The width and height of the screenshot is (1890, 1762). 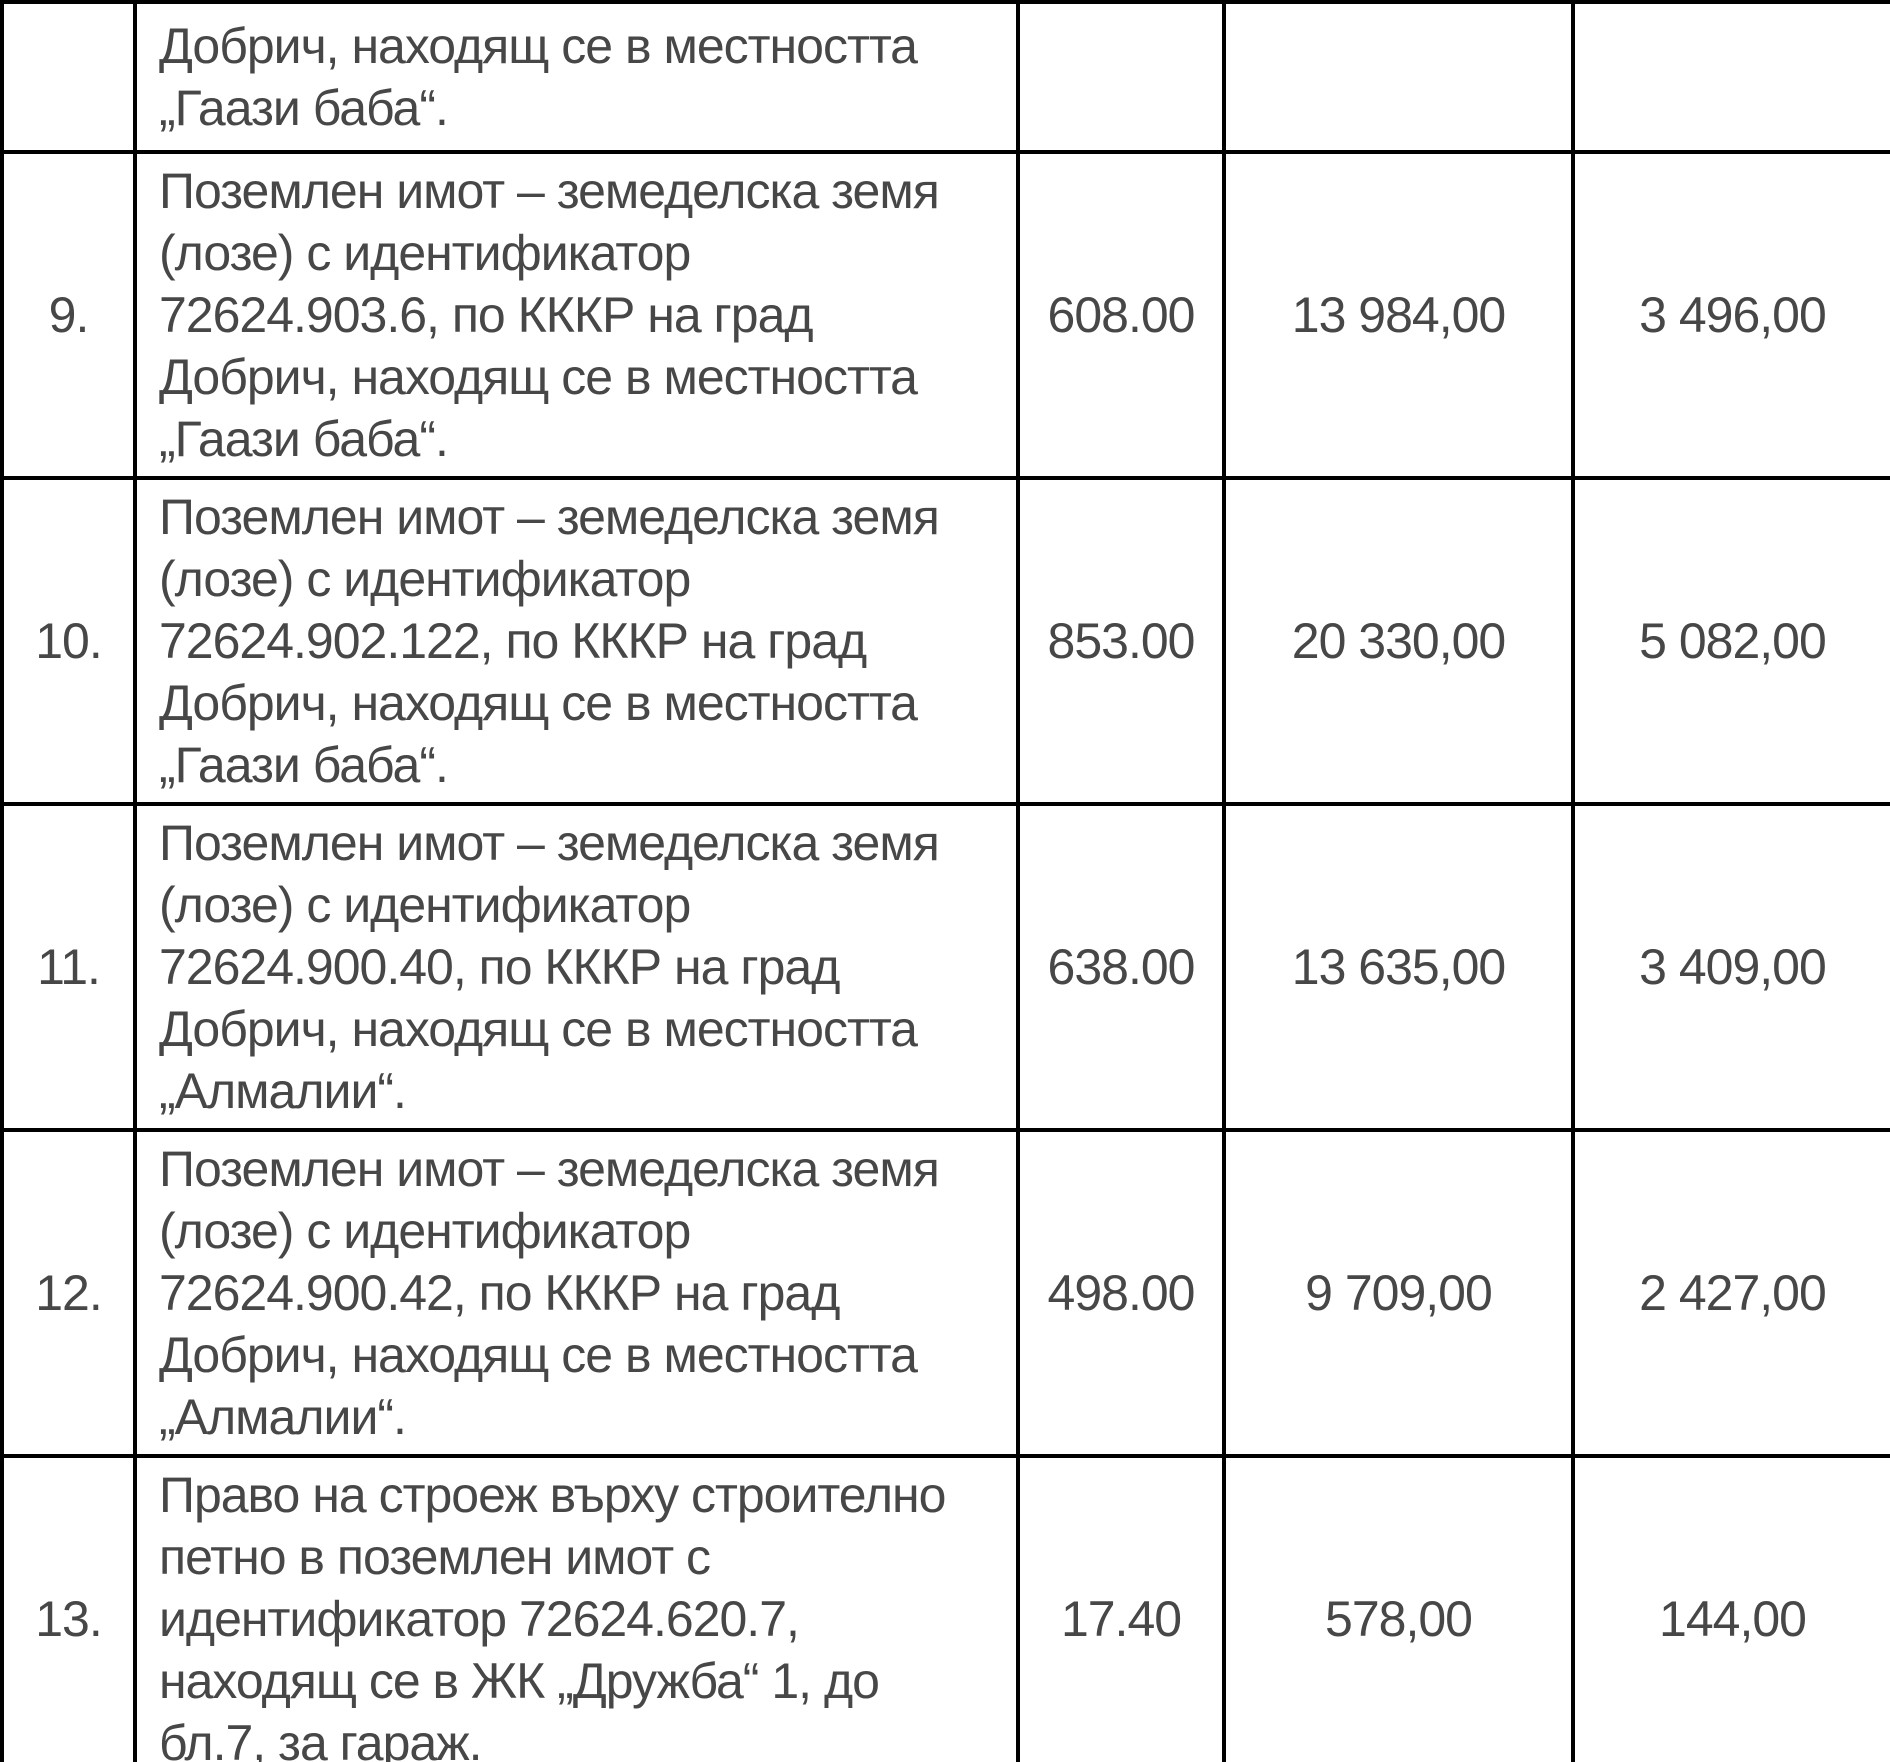 I want to click on value-primary-cell, so click(x=1398, y=77).